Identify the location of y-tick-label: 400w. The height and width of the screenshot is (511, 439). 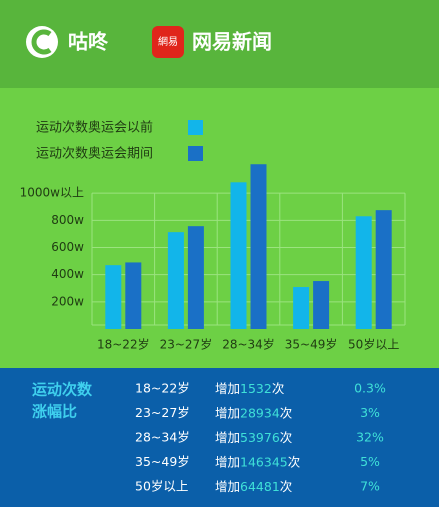
(67, 274).